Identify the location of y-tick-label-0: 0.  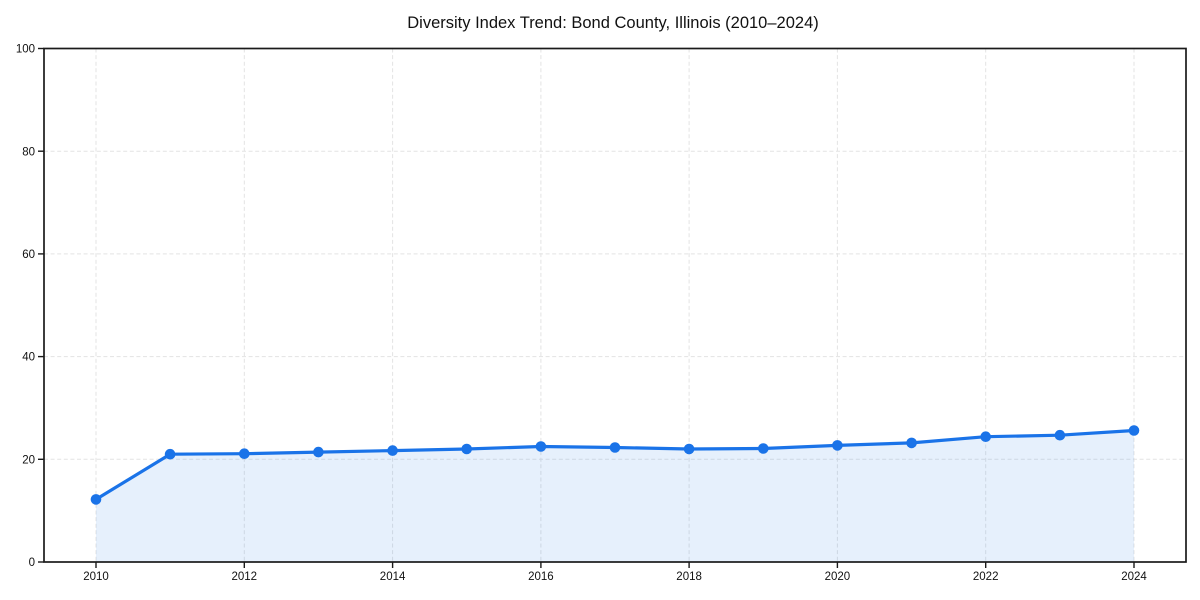
(32, 563).